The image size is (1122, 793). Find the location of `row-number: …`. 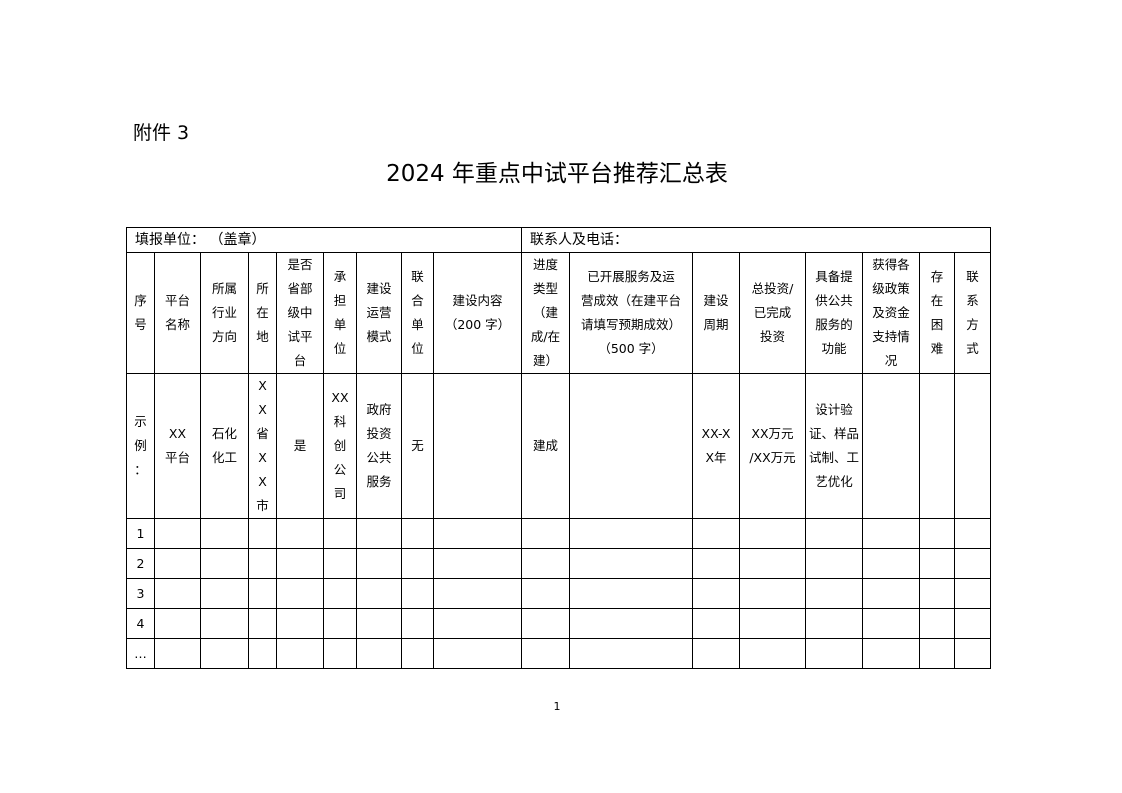

row-number: … is located at coordinates (140, 653).